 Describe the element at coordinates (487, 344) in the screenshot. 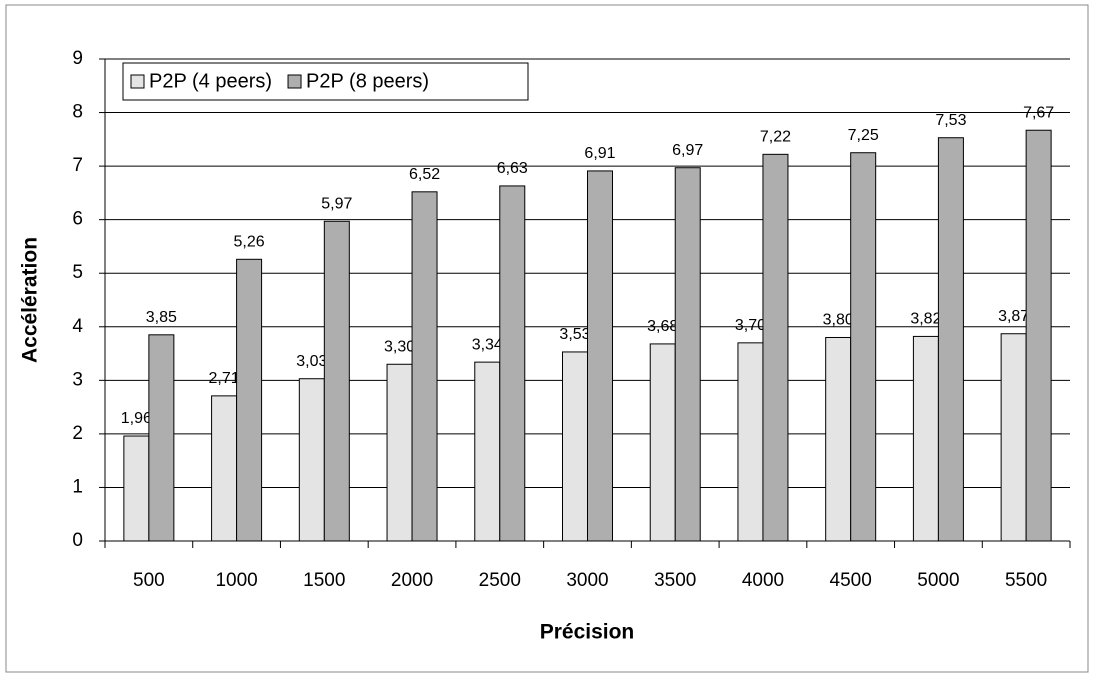

I see `value-label: 3,34` at that location.